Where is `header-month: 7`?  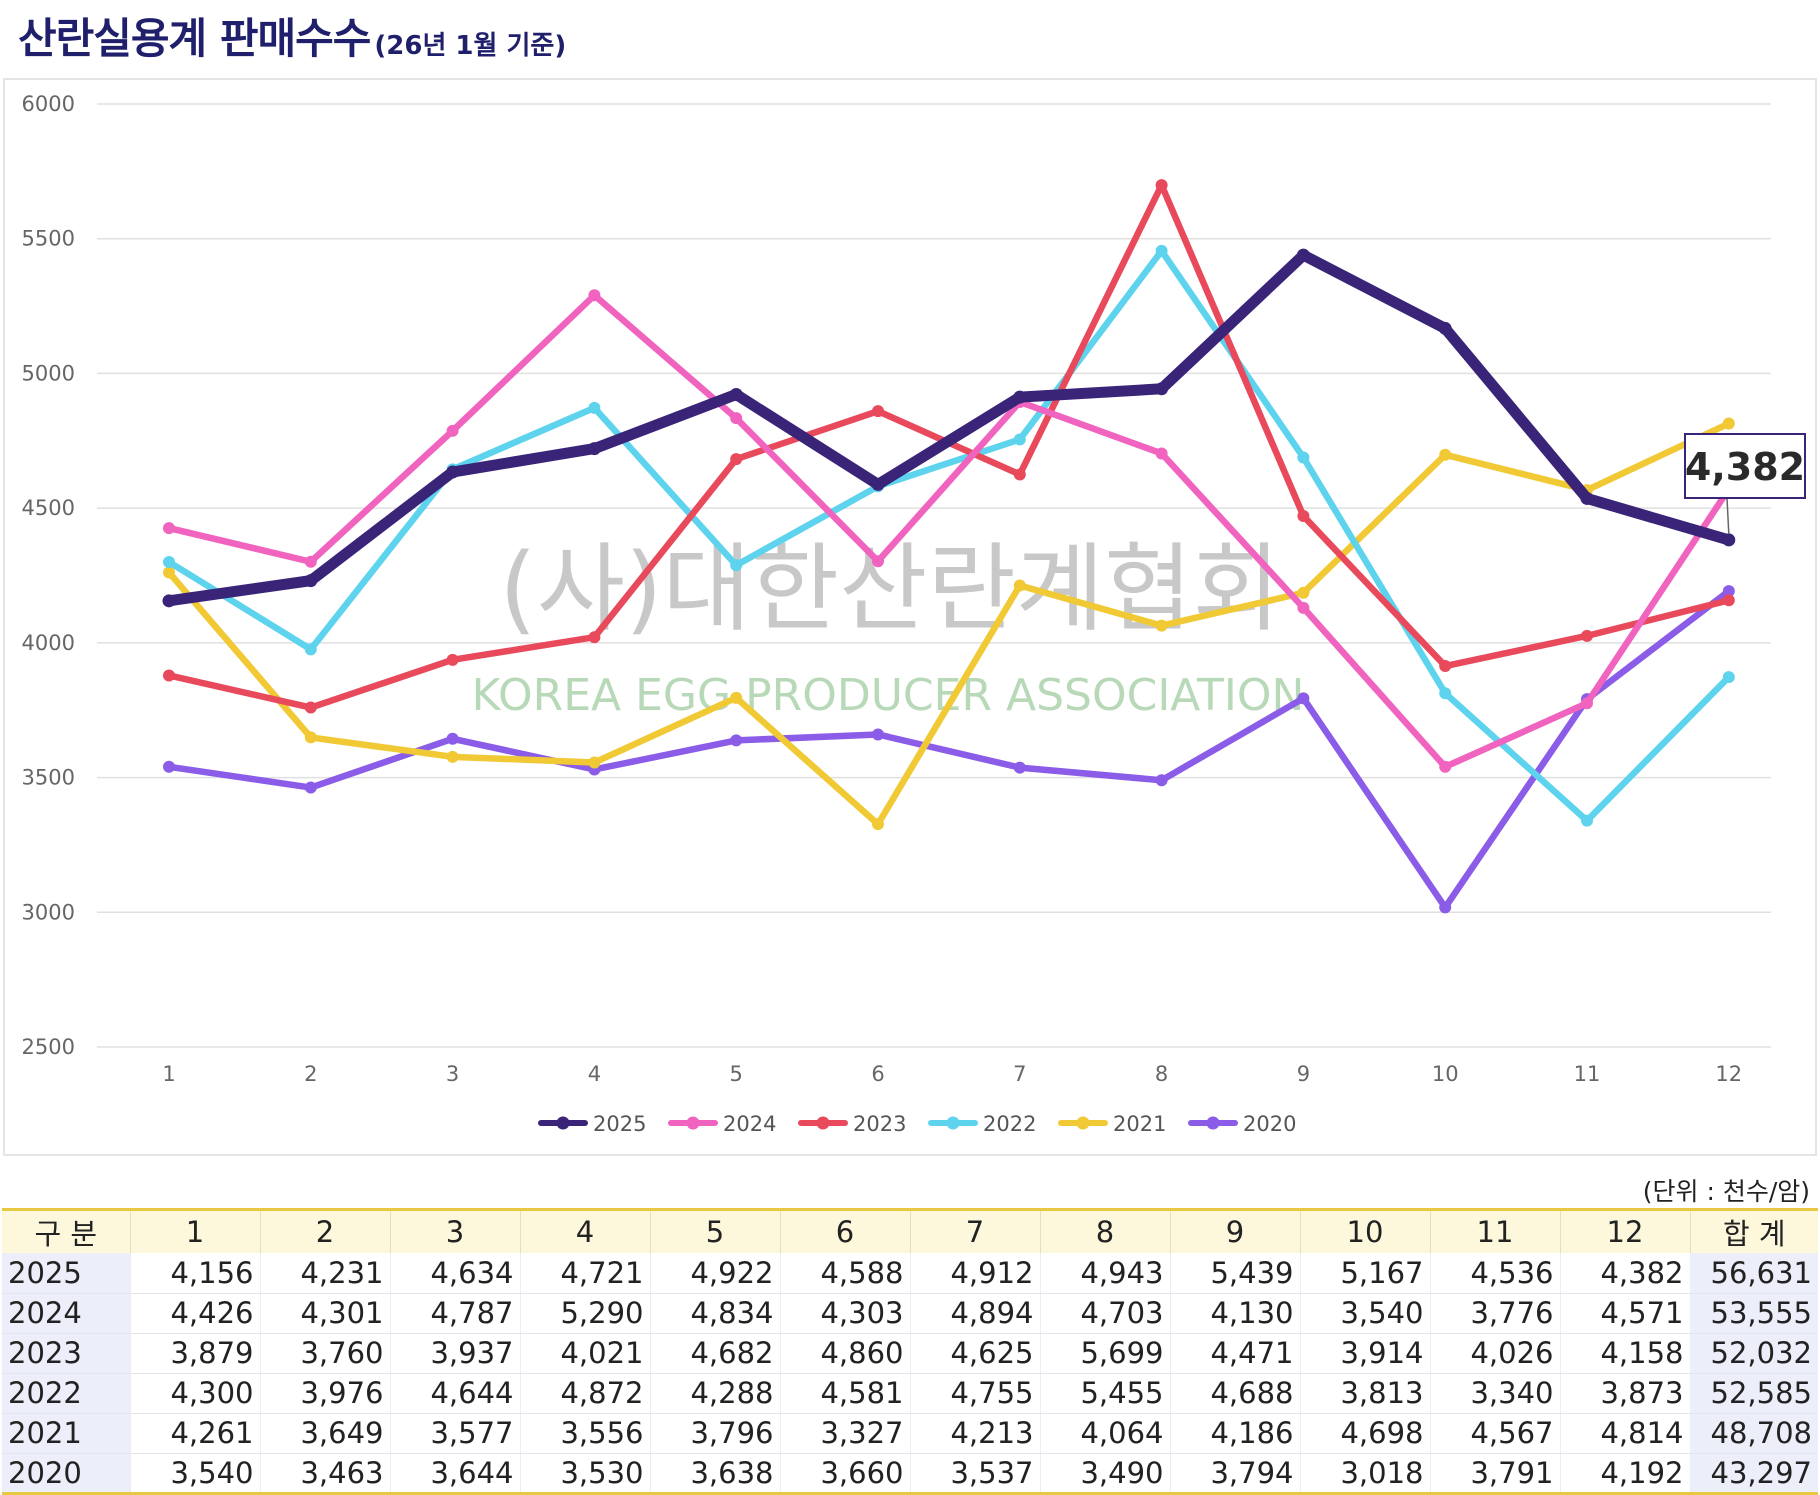 header-month: 7 is located at coordinates (974, 1231).